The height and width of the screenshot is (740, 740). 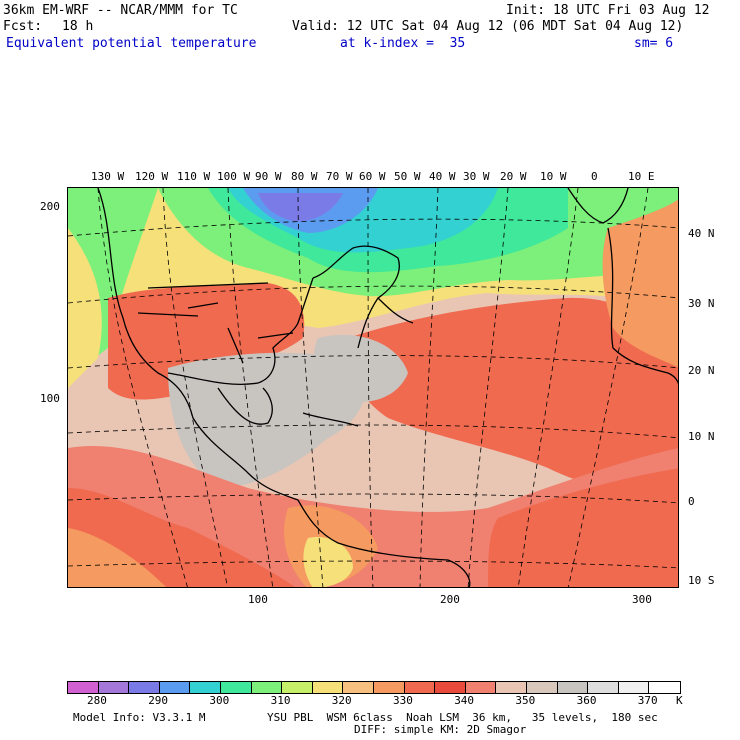 What do you see at coordinates (583, 527) in the screenshot?
I see `field-red-southeast` at bounding box center [583, 527].